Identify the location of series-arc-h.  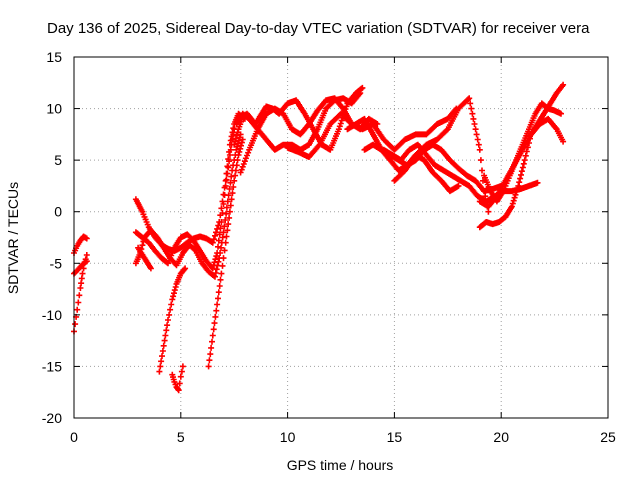
(172, 320).